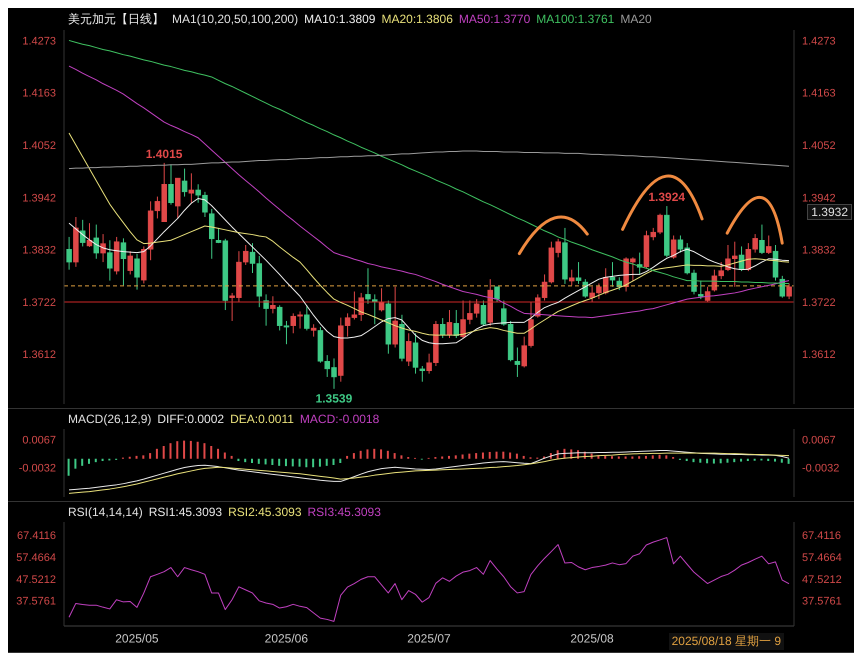  I want to click on y-tick-label: 1.4163, so click(39, 94).